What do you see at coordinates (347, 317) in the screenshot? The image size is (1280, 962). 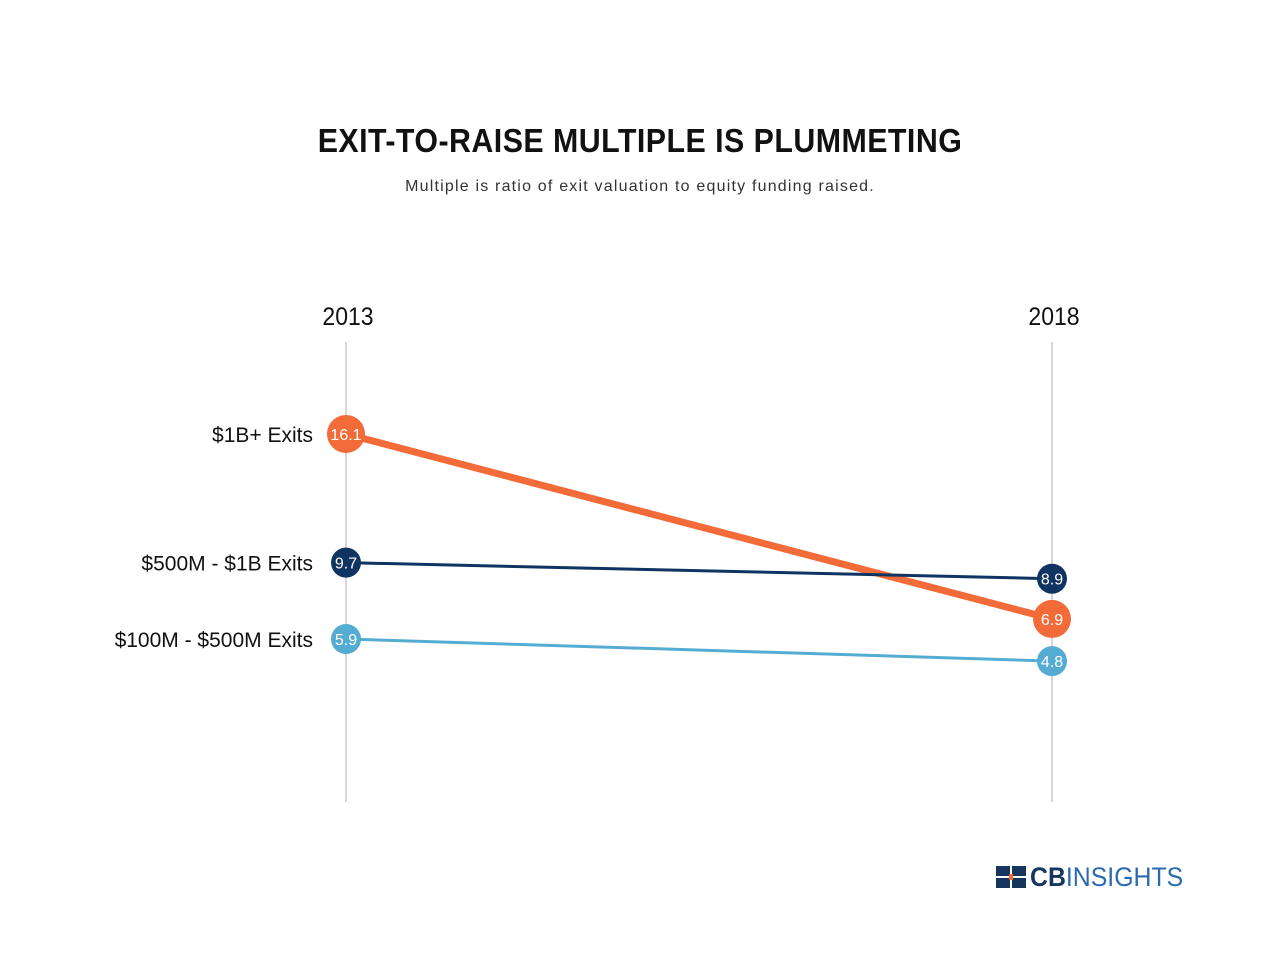 I see `year-label-2013: 2013` at bounding box center [347, 317].